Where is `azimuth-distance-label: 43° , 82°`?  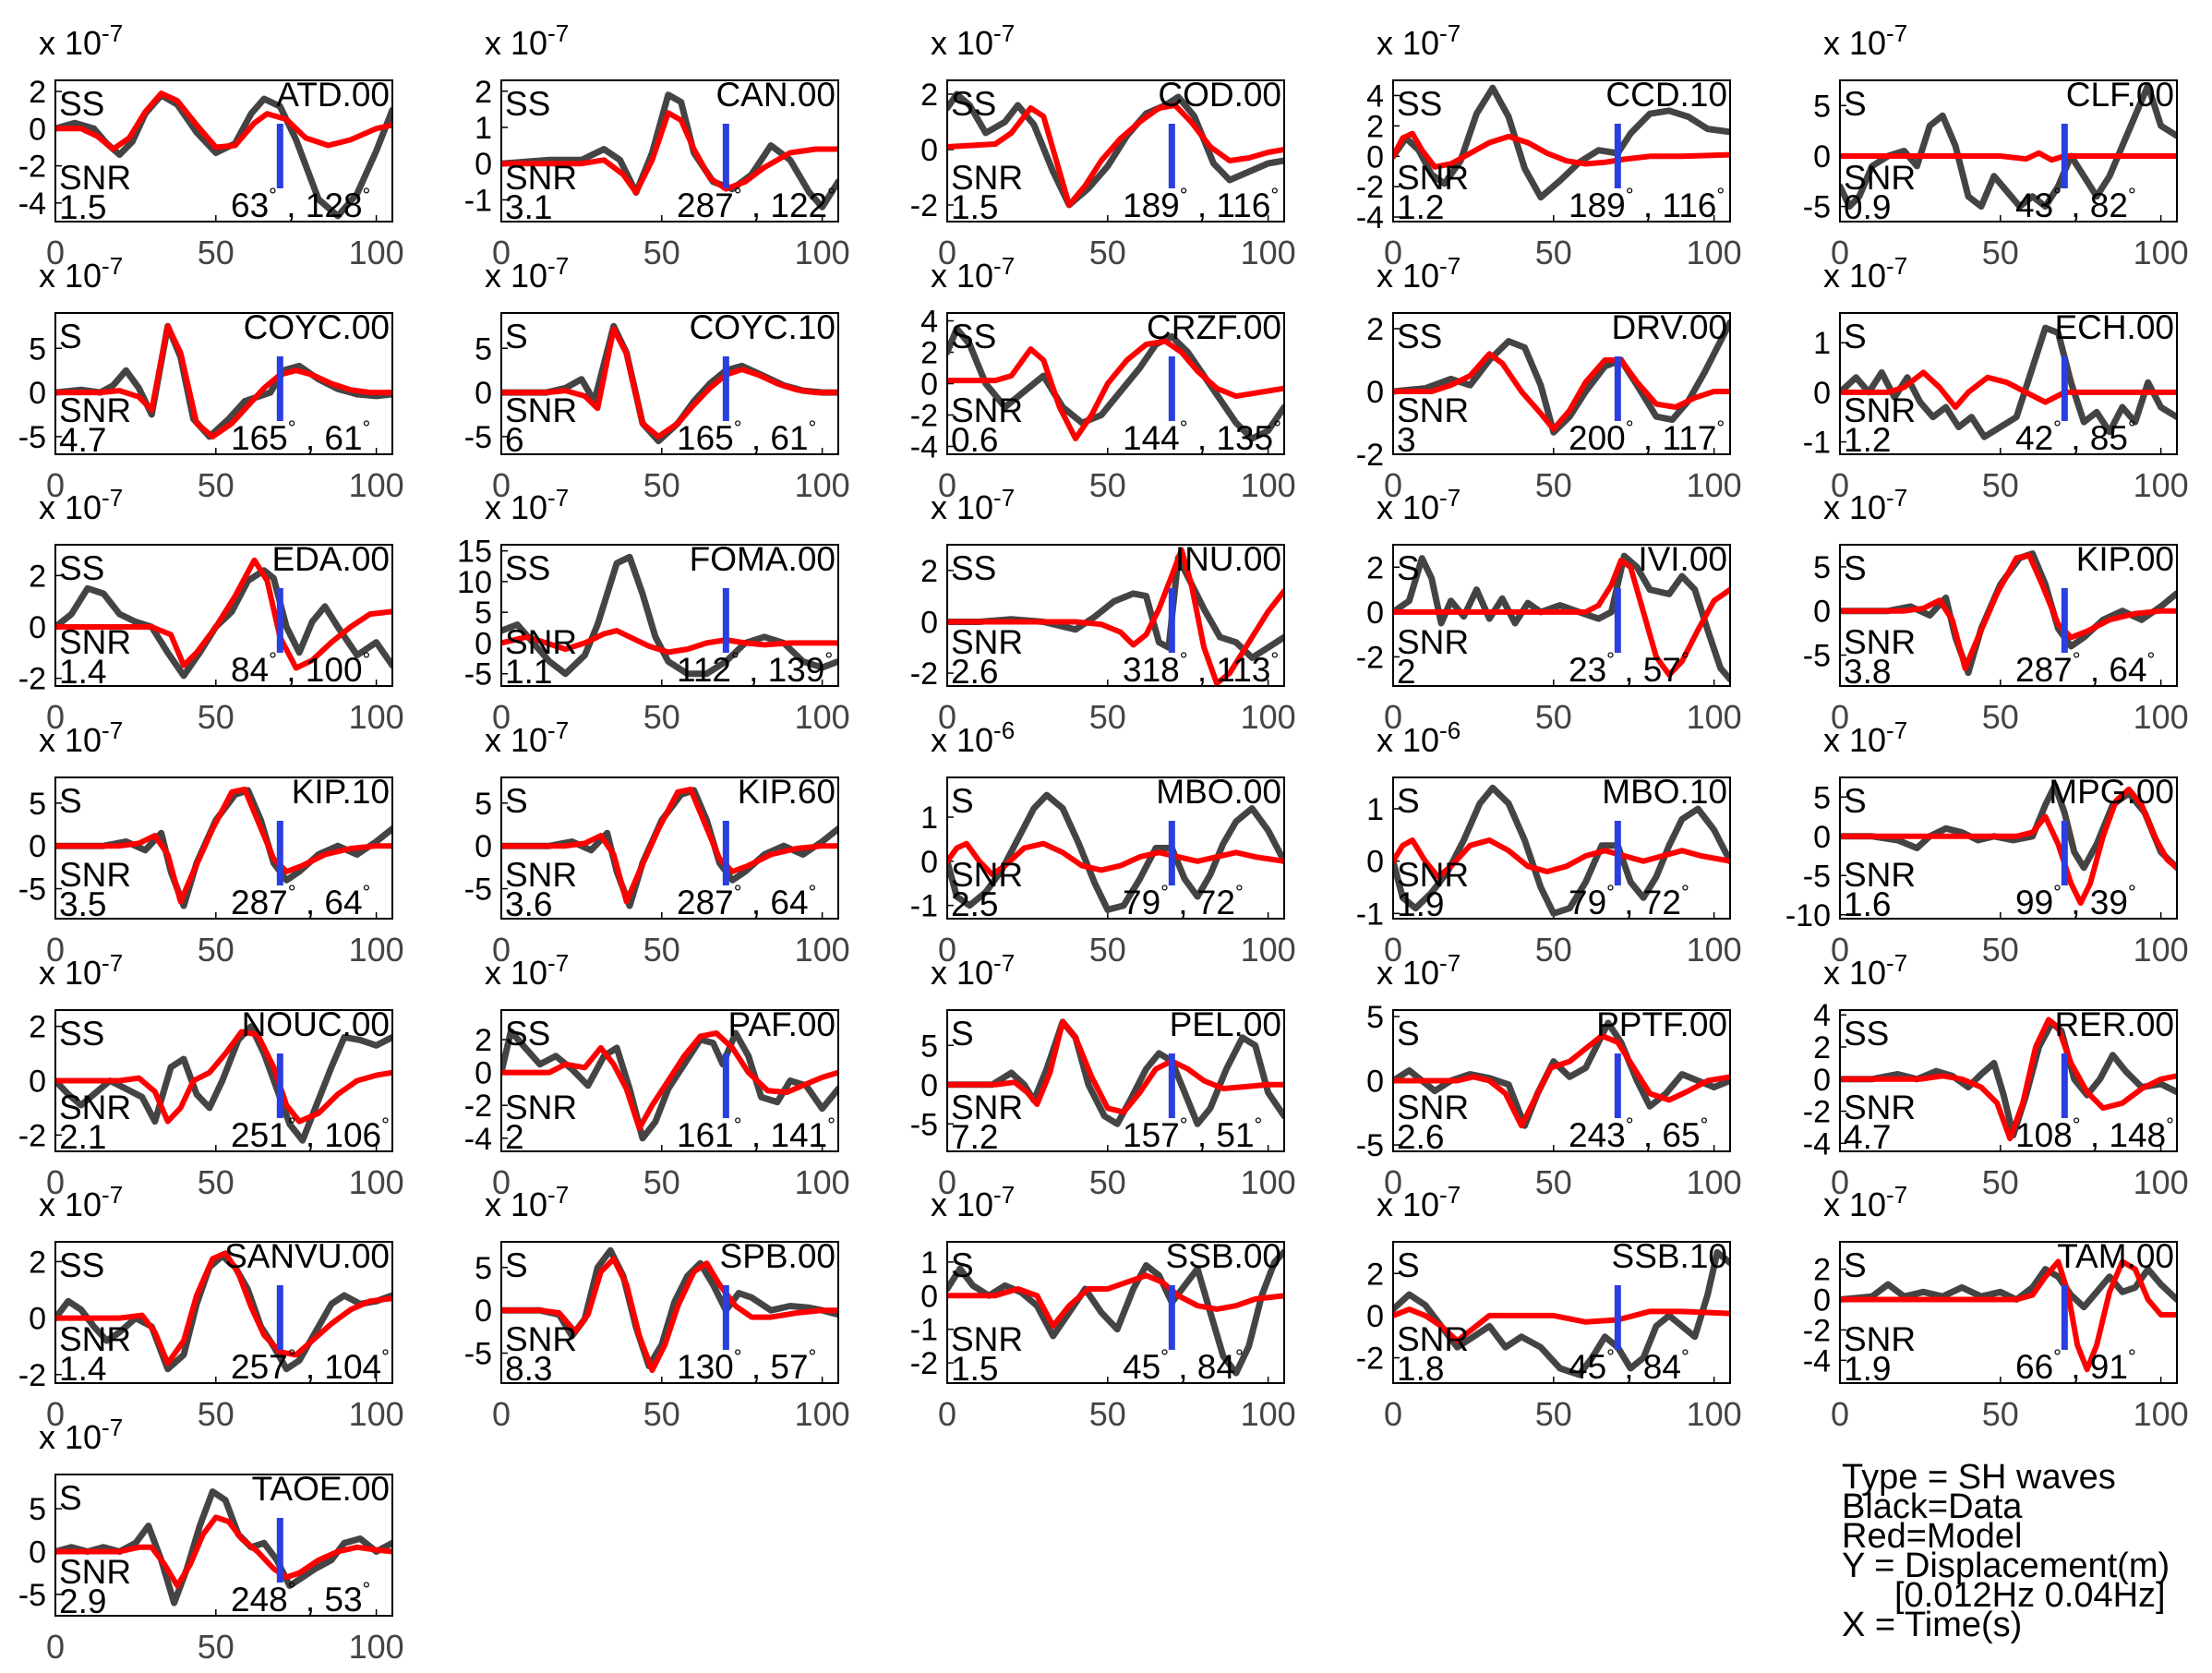 azimuth-distance-label: 43° , 82° is located at coordinates (2075, 204).